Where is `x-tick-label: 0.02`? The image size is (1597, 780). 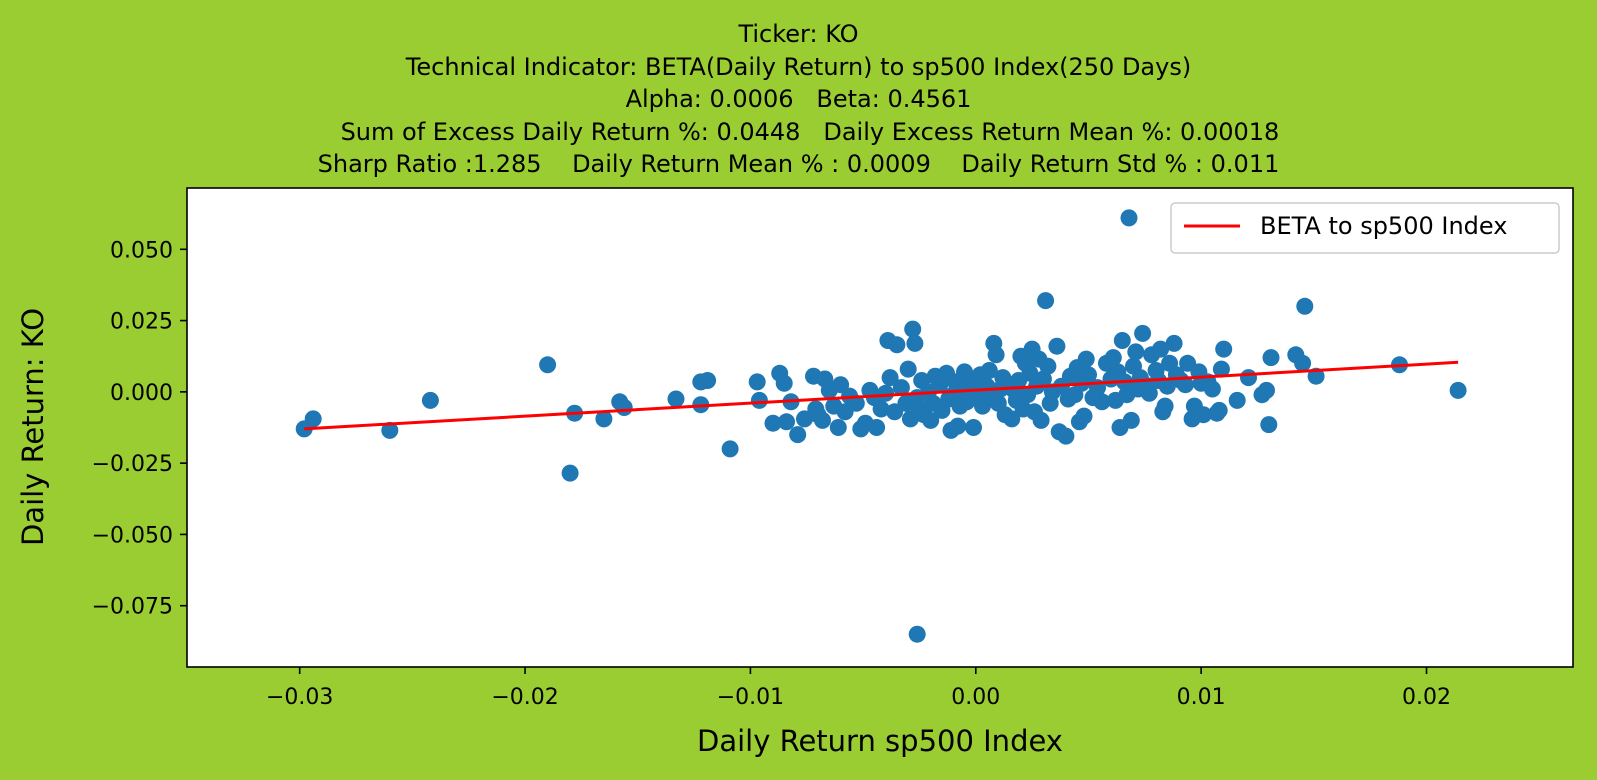
x-tick-label: 0.02 is located at coordinates (1426, 697).